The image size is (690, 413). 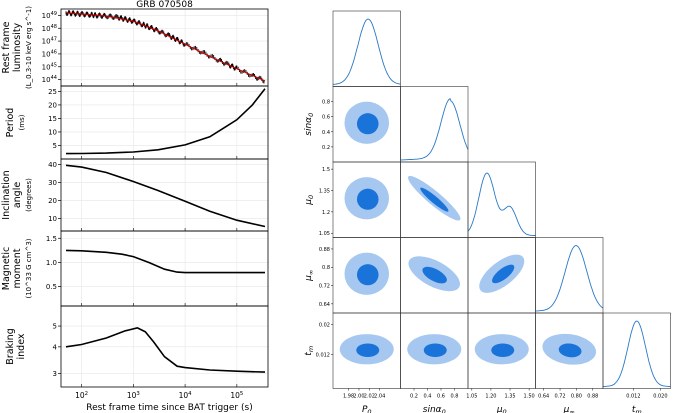 I want to click on corner-y-tick-label: 0.64, so click(x=324, y=305).